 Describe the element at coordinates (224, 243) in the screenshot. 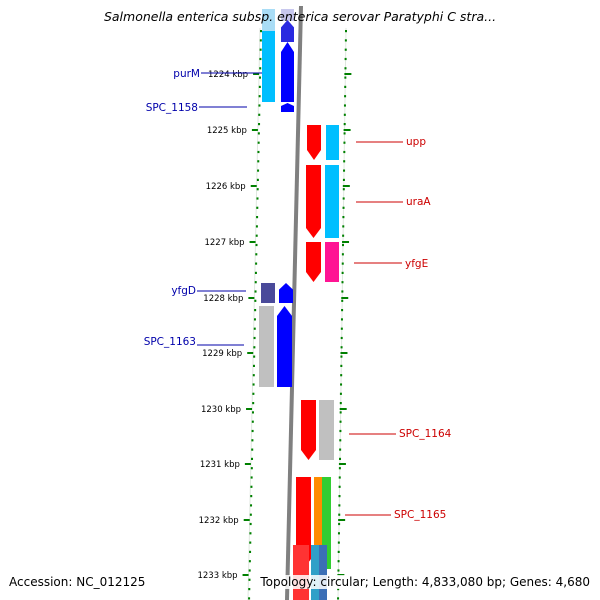

I see `tick-label: 1227 kbp` at that location.